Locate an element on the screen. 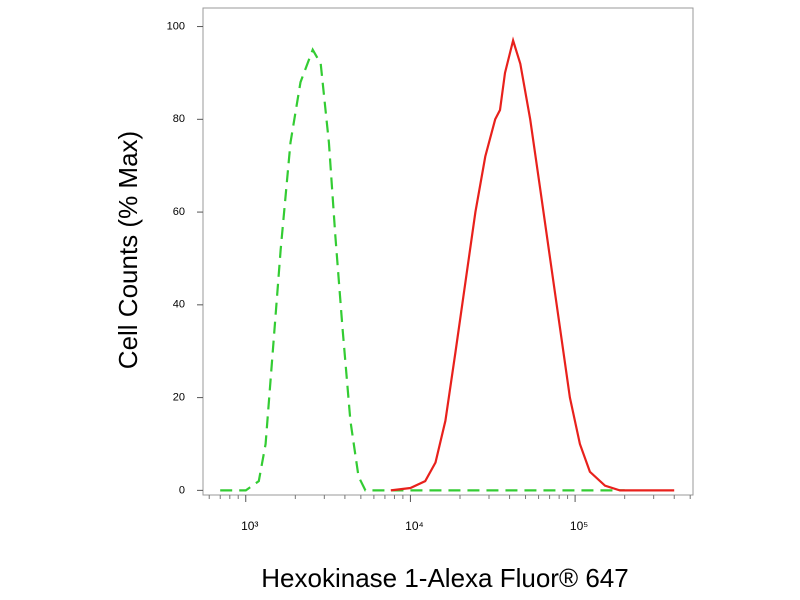  x-tick-label: 10⁵ is located at coordinates (579, 526).